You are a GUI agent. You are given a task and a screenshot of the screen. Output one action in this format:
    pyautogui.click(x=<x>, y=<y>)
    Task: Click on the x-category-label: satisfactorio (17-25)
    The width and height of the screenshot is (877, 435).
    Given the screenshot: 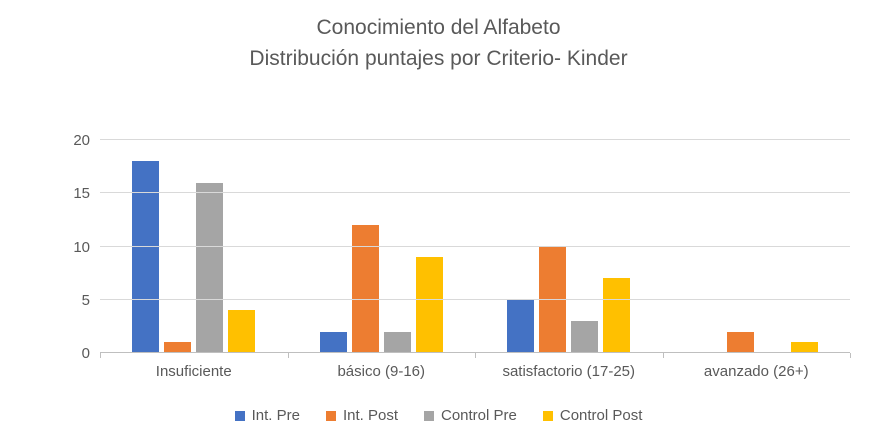 What is the action you would take?
    pyautogui.click(x=569, y=371)
    